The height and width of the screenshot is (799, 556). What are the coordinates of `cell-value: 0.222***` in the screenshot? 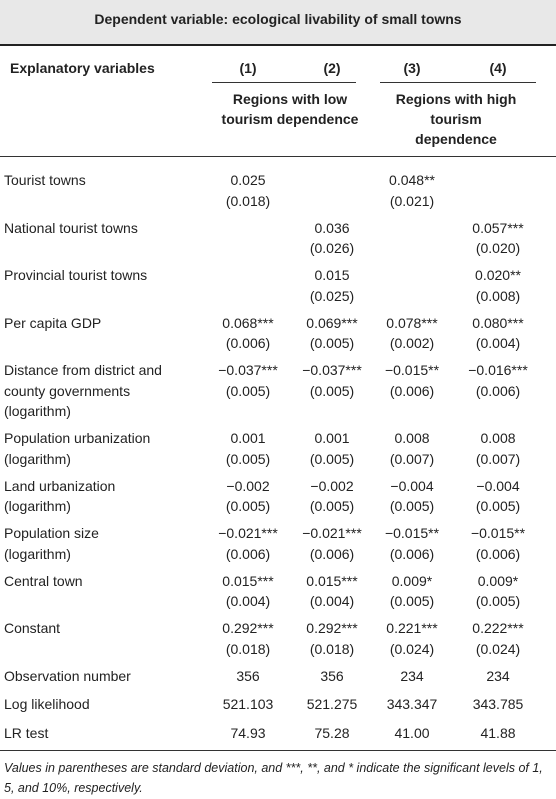 It's located at (498, 628).